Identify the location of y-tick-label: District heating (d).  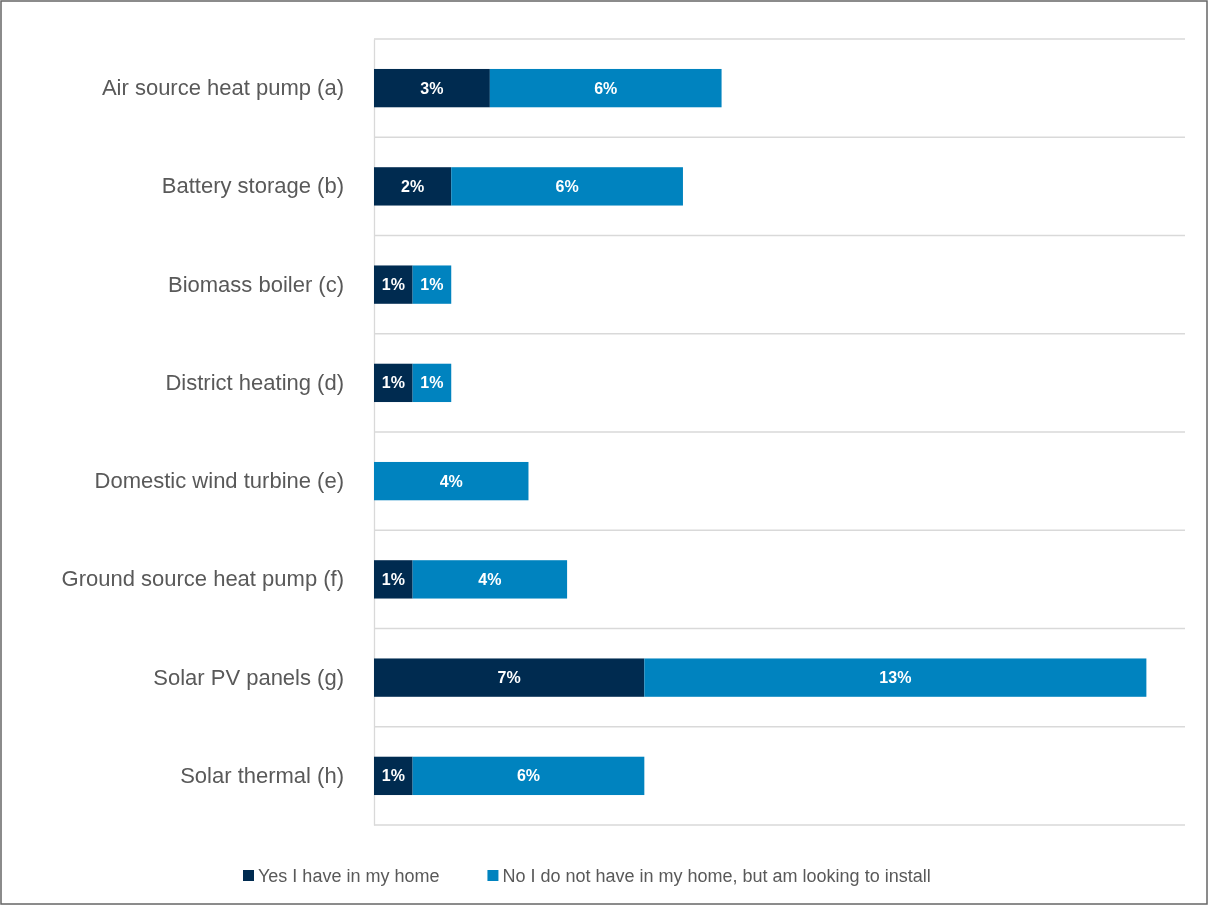
(254, 382).